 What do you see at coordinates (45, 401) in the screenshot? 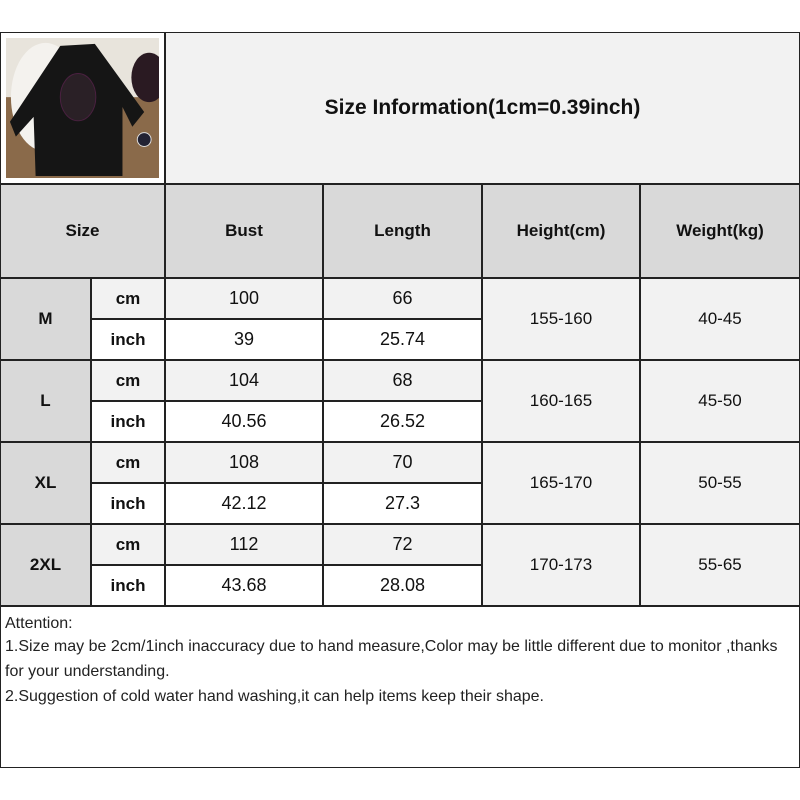
I see `size-label: L` at bounding box center [45, 401].